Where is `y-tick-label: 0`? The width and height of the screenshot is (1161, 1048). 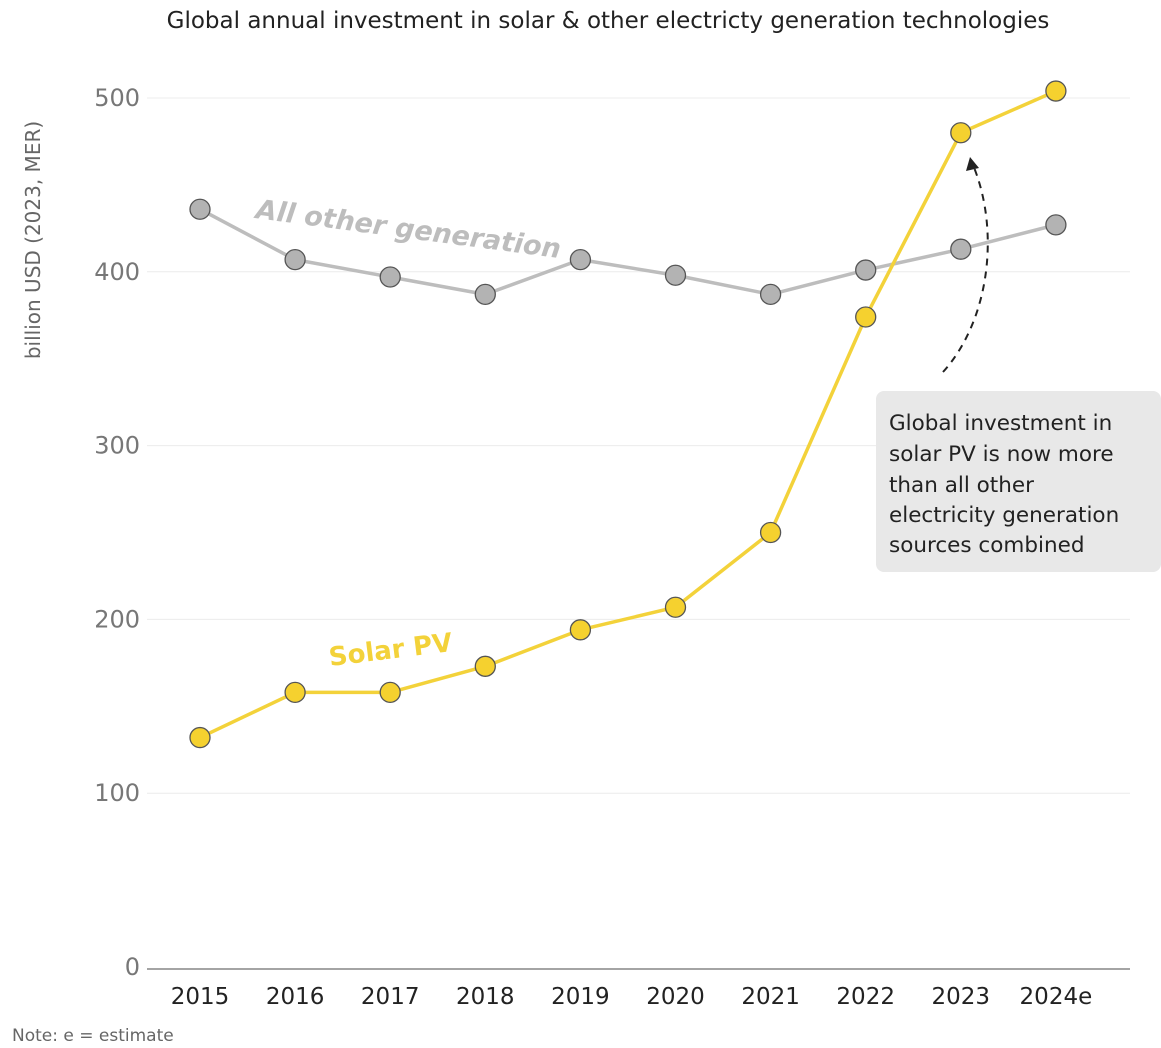
y-tick-label: 0 is located at coordinates (132, 967).